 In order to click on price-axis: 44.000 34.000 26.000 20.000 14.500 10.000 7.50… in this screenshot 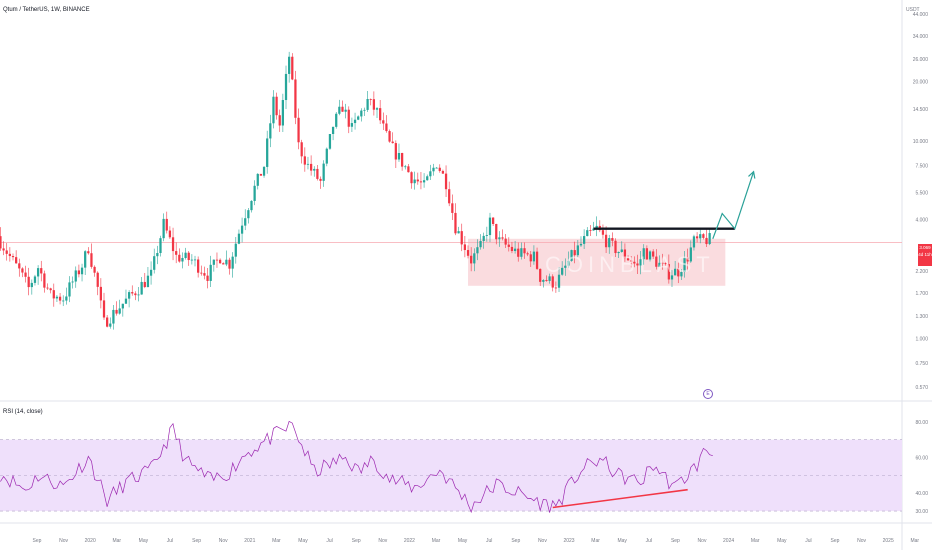, I will do `click(921, 201)`.